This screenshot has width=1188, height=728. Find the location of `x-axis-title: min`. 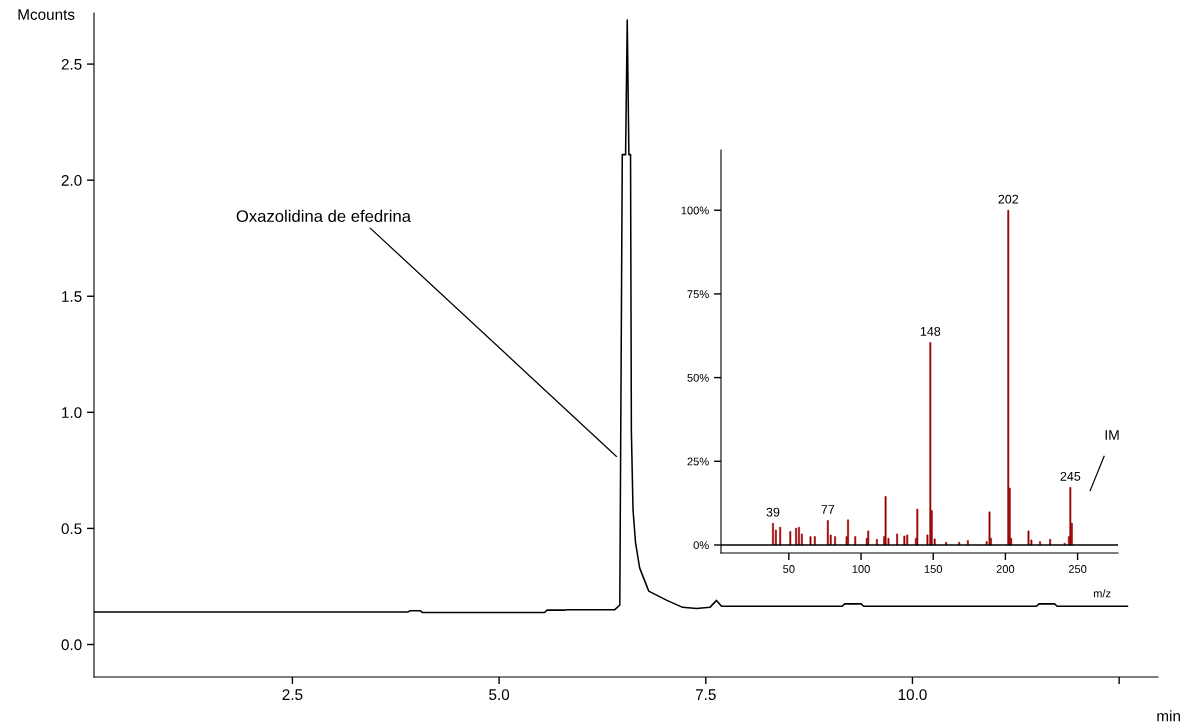

x-axis-title: min is located at coordinates (1168, 716).